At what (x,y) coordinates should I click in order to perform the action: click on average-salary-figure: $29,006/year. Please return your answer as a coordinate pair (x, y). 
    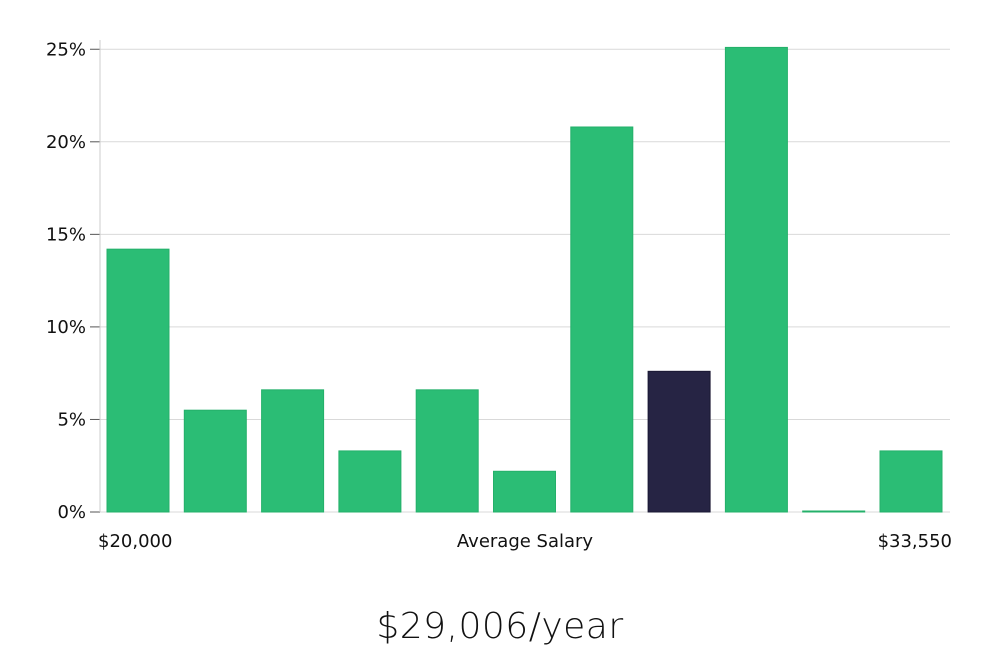
    Looking at the image, I should click on (500, 626).